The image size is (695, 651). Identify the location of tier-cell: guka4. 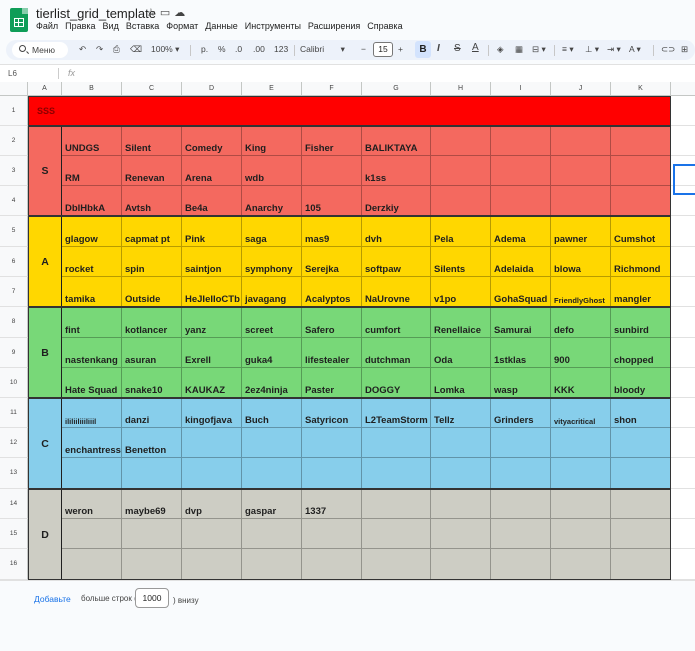
(272, 353).